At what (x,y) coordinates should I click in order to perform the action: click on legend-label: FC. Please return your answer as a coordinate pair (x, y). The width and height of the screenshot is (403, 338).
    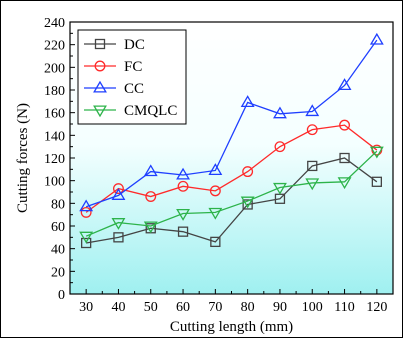
    Looking at the image, I should click on (133, 67).